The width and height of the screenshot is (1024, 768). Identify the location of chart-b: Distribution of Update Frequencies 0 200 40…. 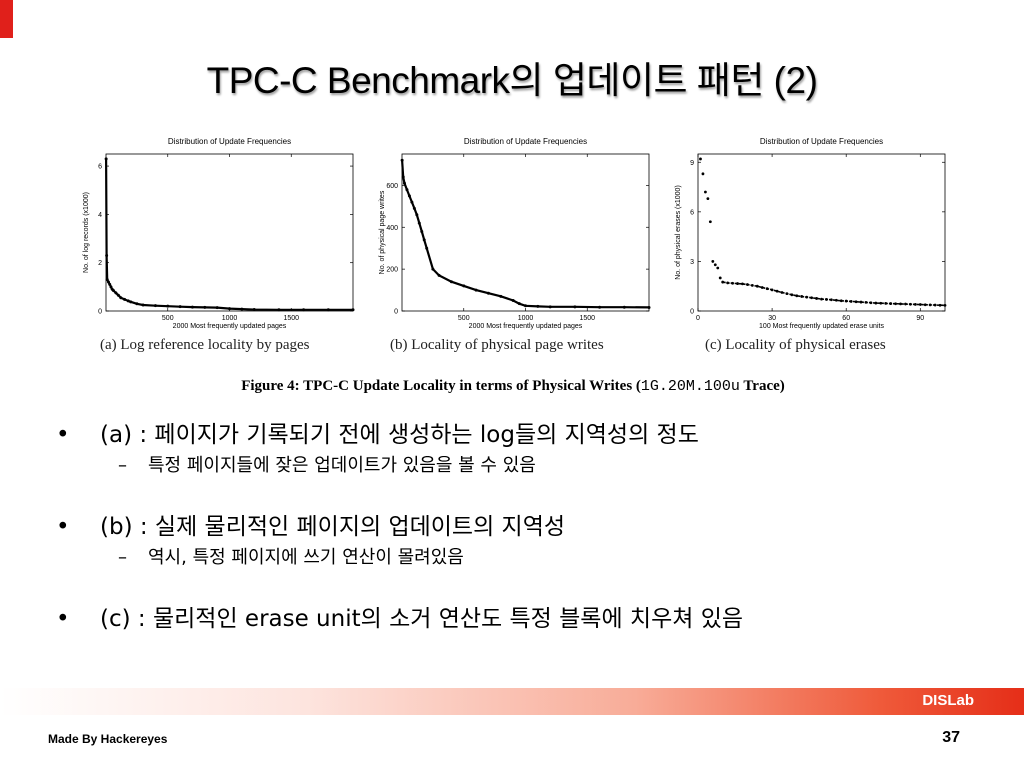
(514, 243).